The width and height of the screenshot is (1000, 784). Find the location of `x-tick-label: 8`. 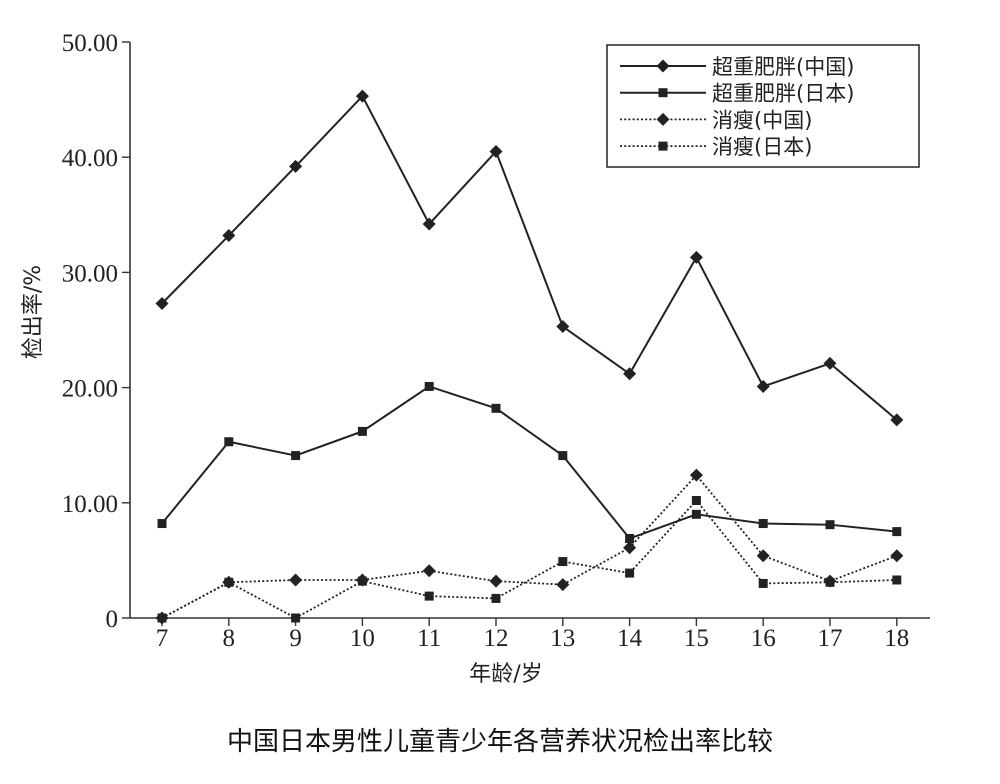

x-tick-label: 8 is located at coordinates (229, 638).